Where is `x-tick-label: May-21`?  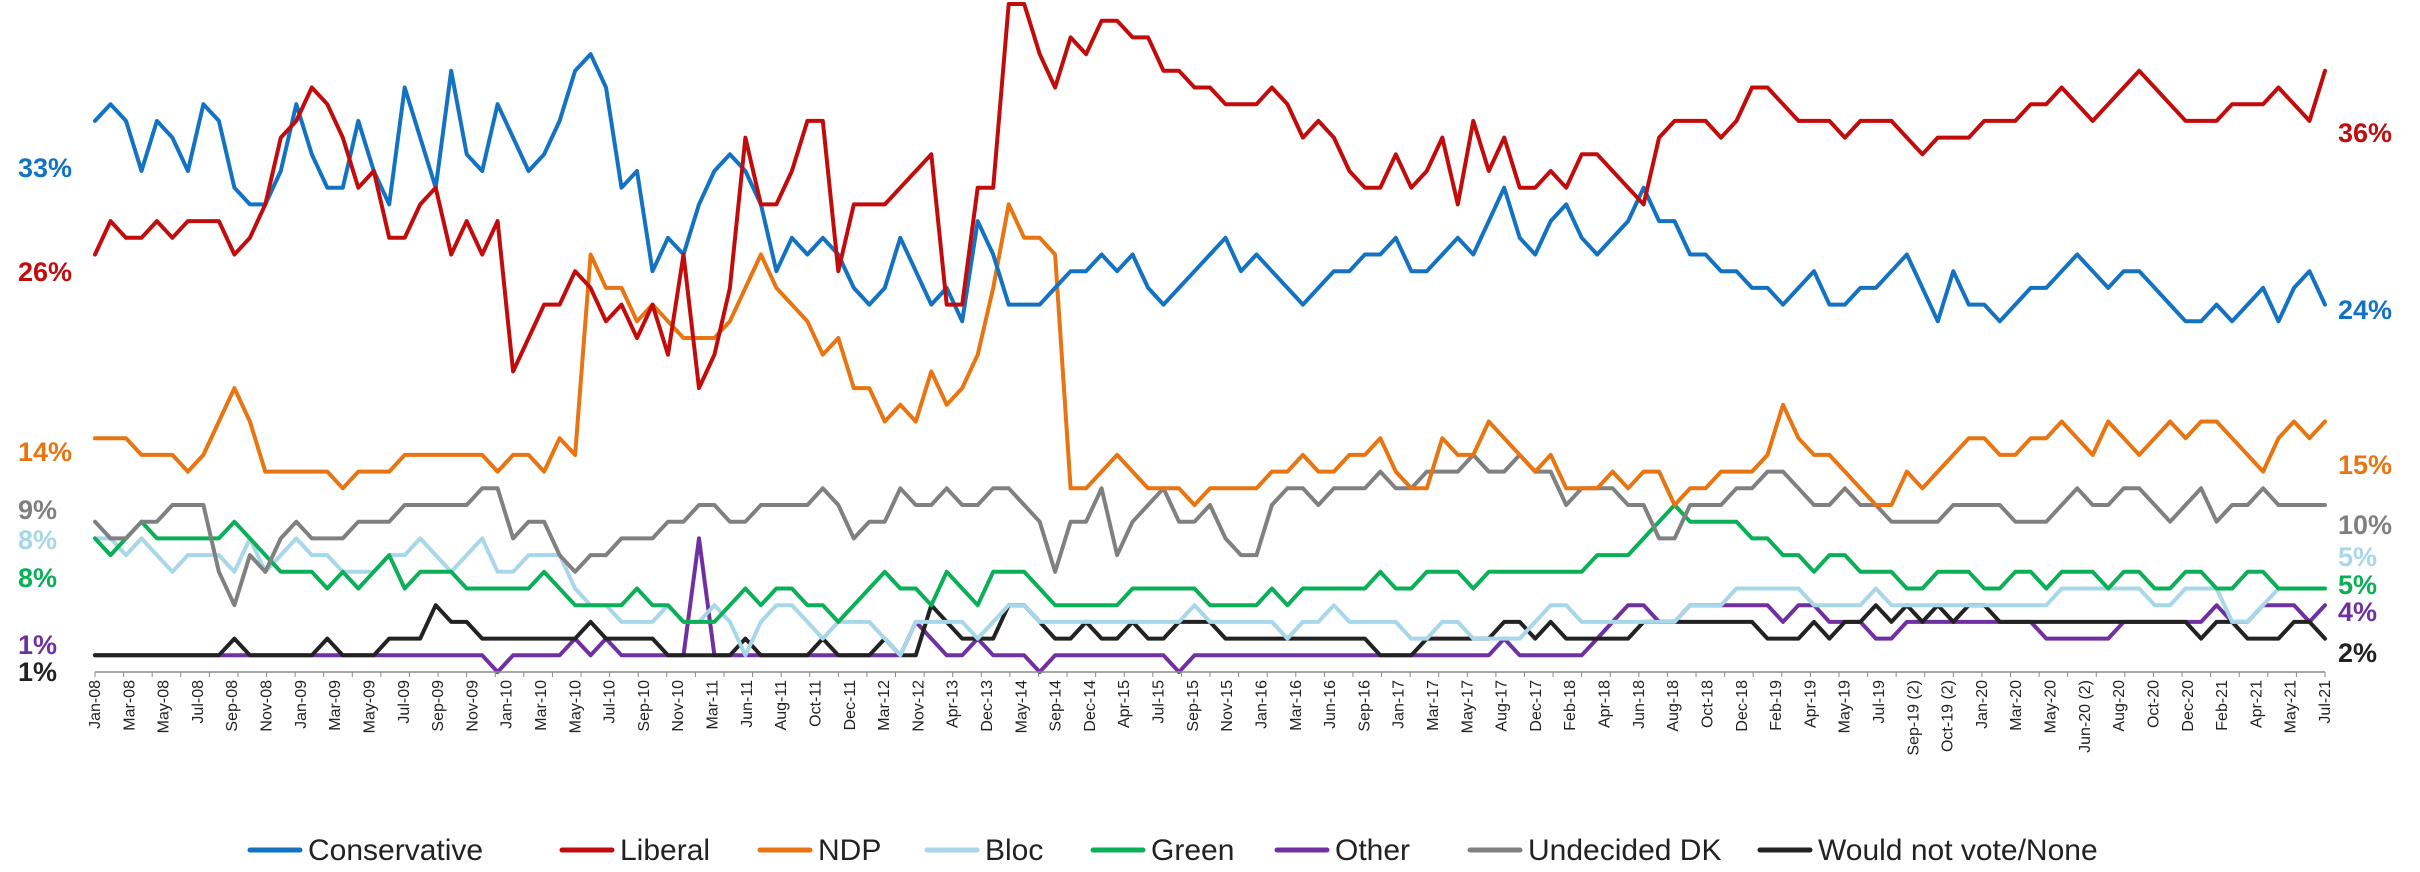 x-tick-label: May-21 is located at coordinates (2291, 706).